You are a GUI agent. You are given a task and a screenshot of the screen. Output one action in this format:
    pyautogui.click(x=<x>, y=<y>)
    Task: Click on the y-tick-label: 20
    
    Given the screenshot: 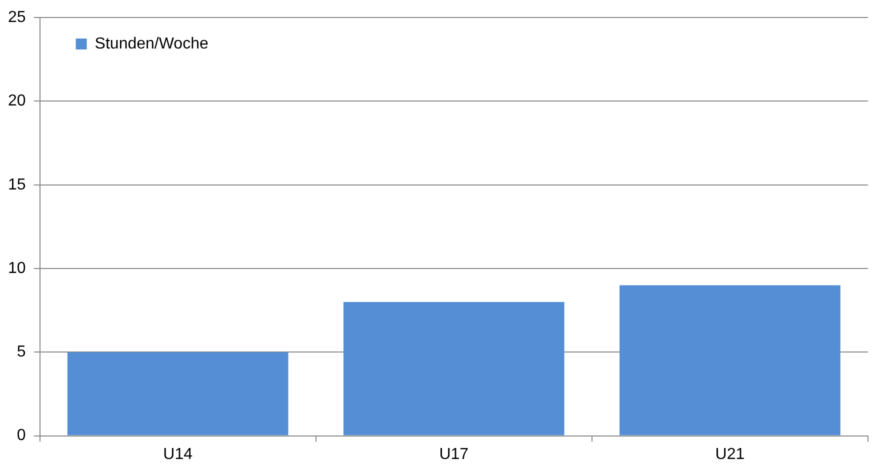 What is the action you would take?
    pyautogui.click(x=17, y=101)
    